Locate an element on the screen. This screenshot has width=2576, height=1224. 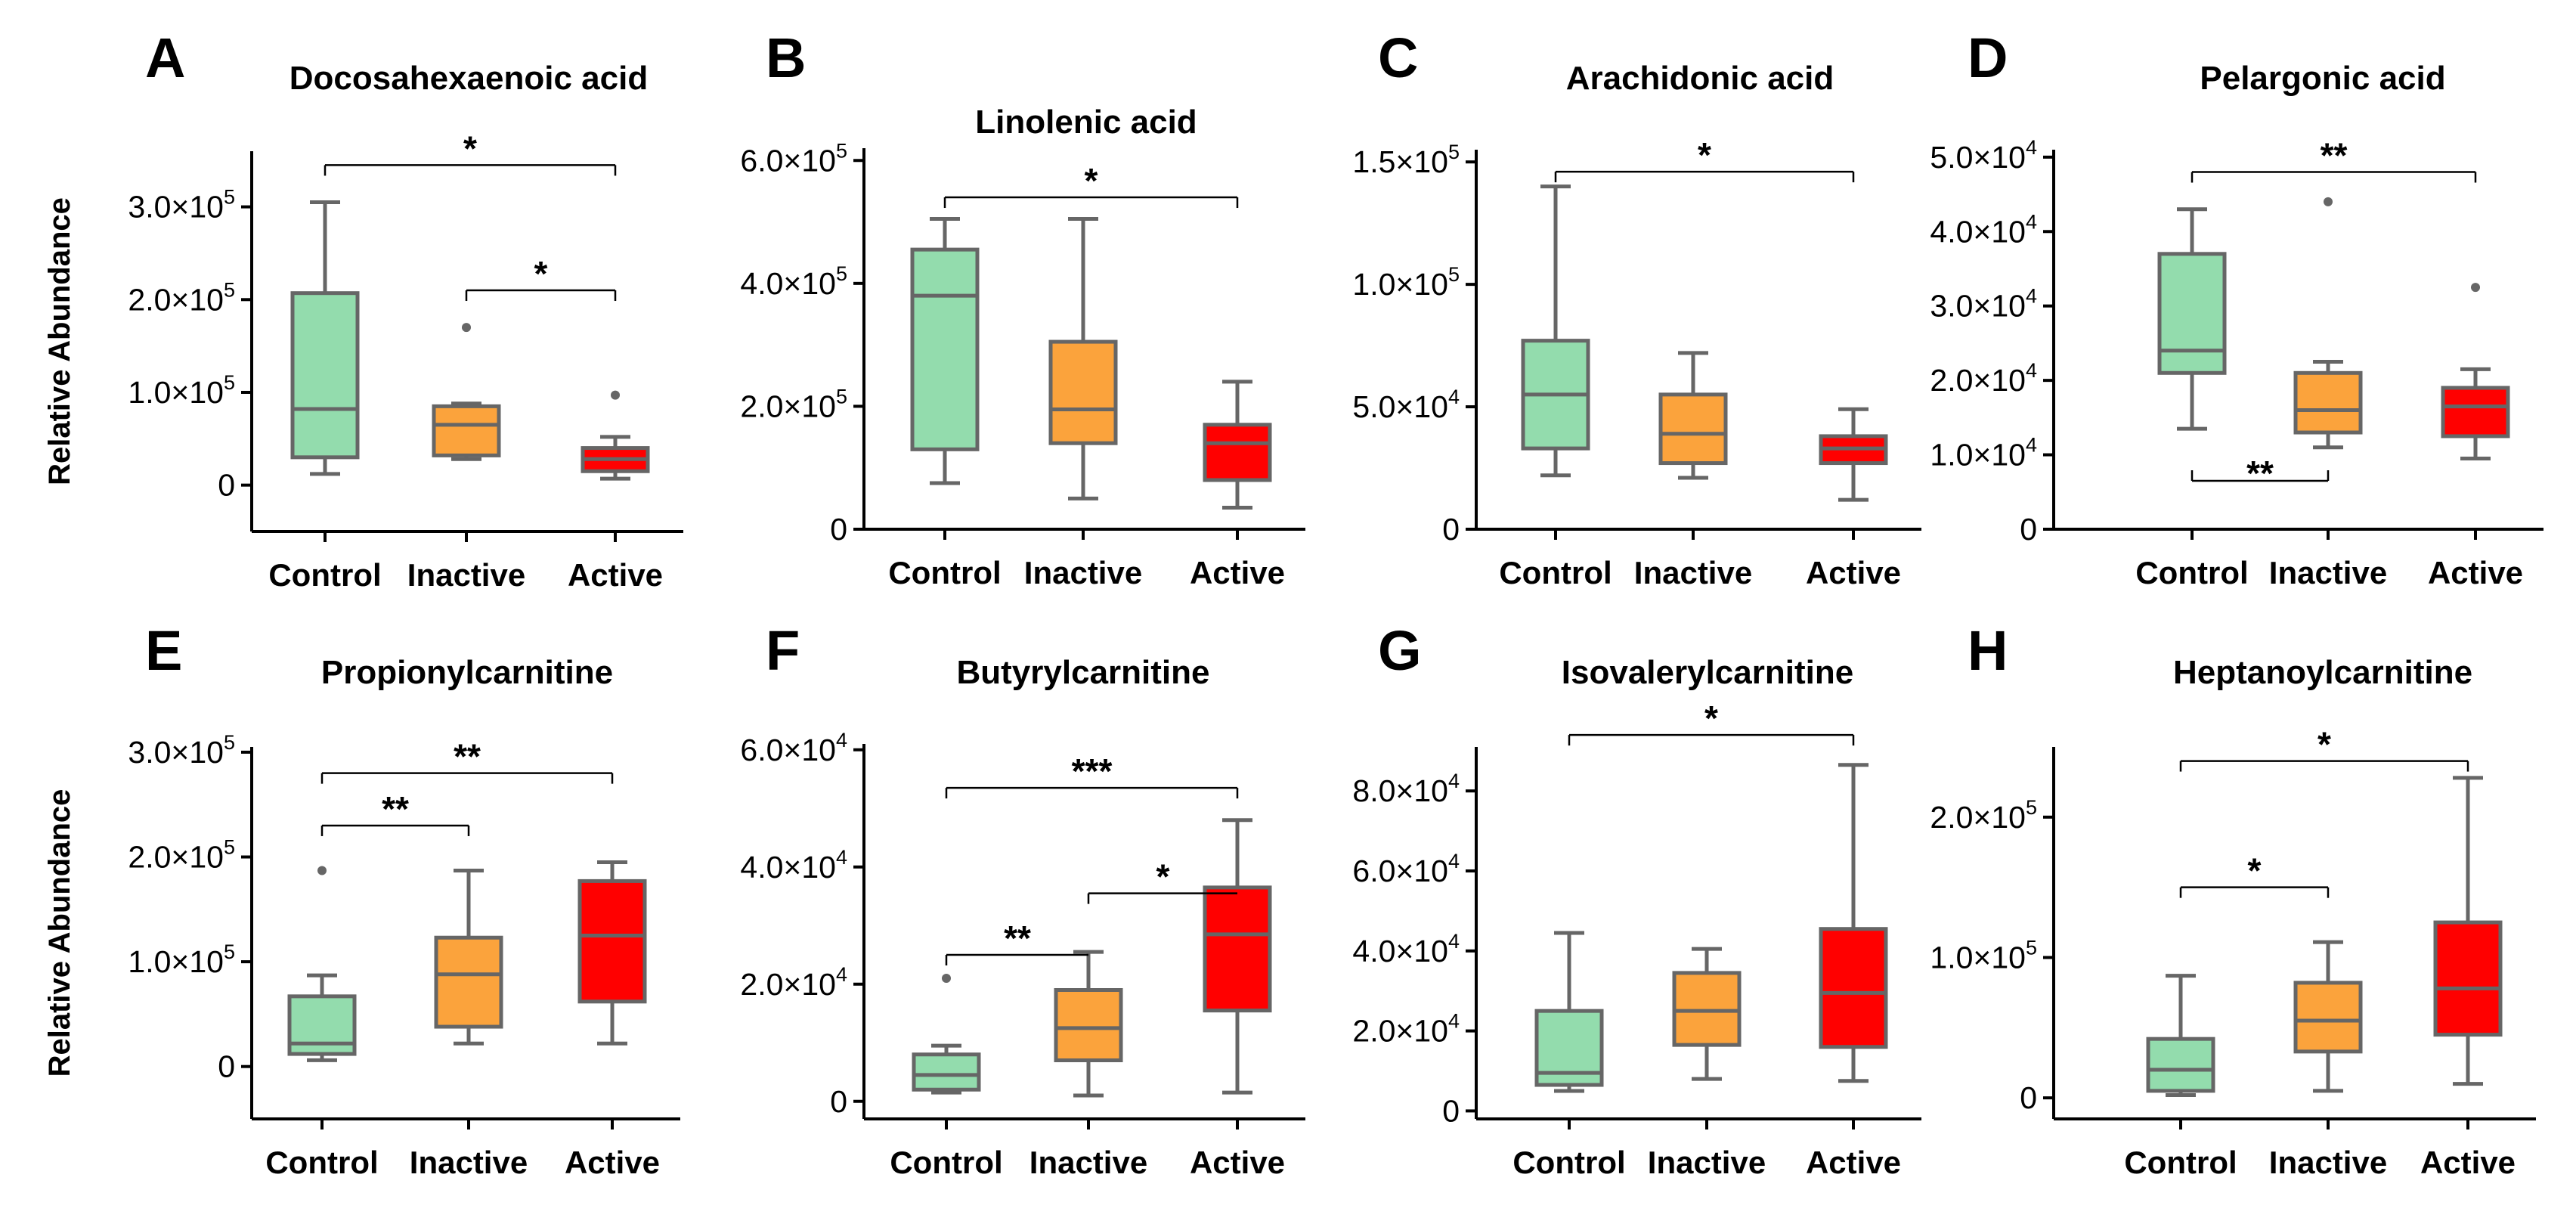
y-tick-label: 3.0×10⁵ is located at coordinates (181, 205).